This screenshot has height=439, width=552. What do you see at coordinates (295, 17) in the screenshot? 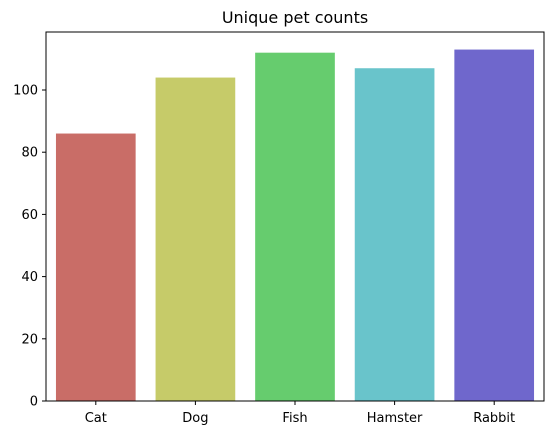
I see `chart-title: Unique pet counts` at bounding box center [295, 17].